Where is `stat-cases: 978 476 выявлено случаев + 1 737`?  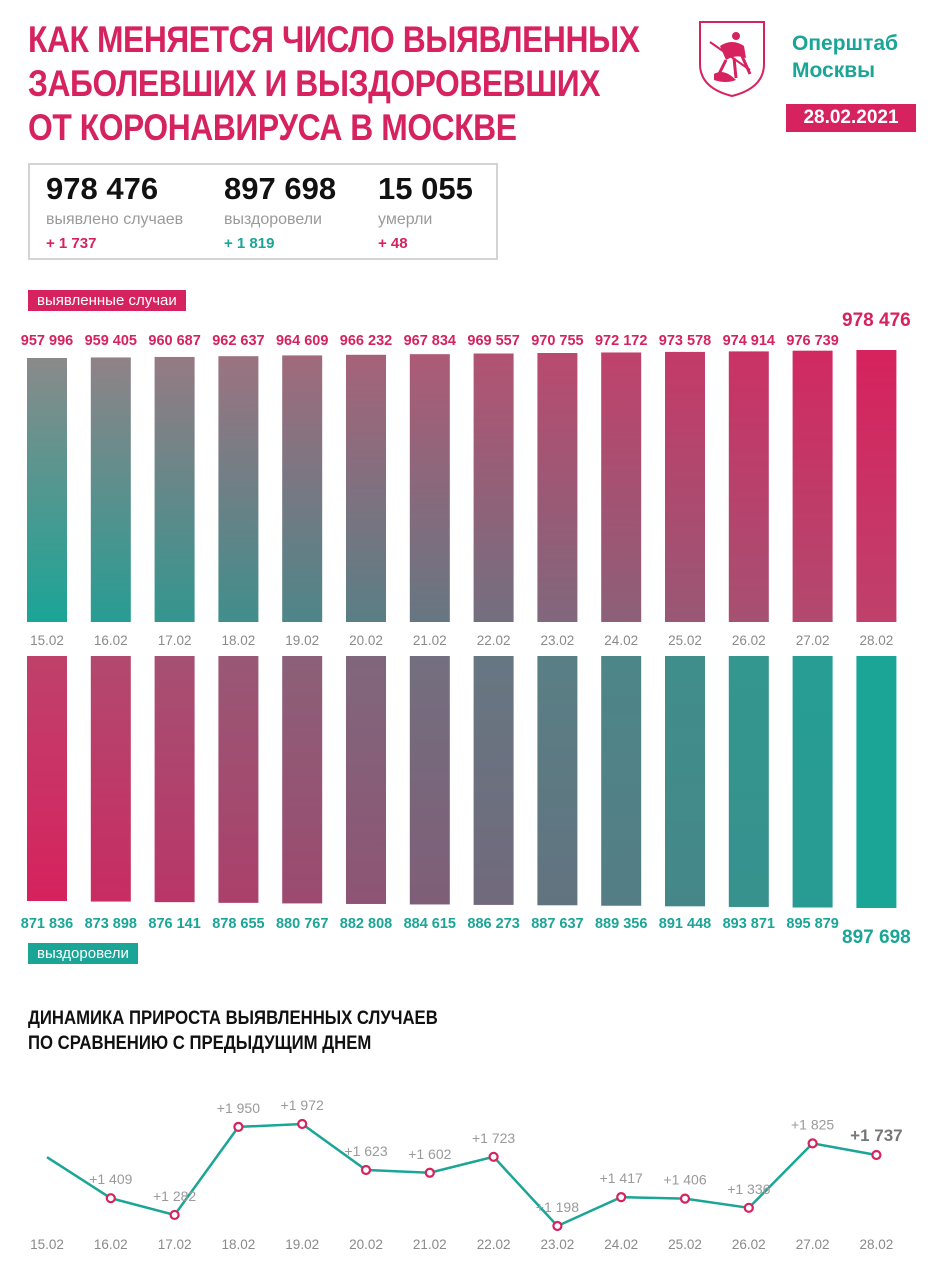
stat-cases: 978 476 выявлено случаев + 1 737 is located at coordinates (114, 211).